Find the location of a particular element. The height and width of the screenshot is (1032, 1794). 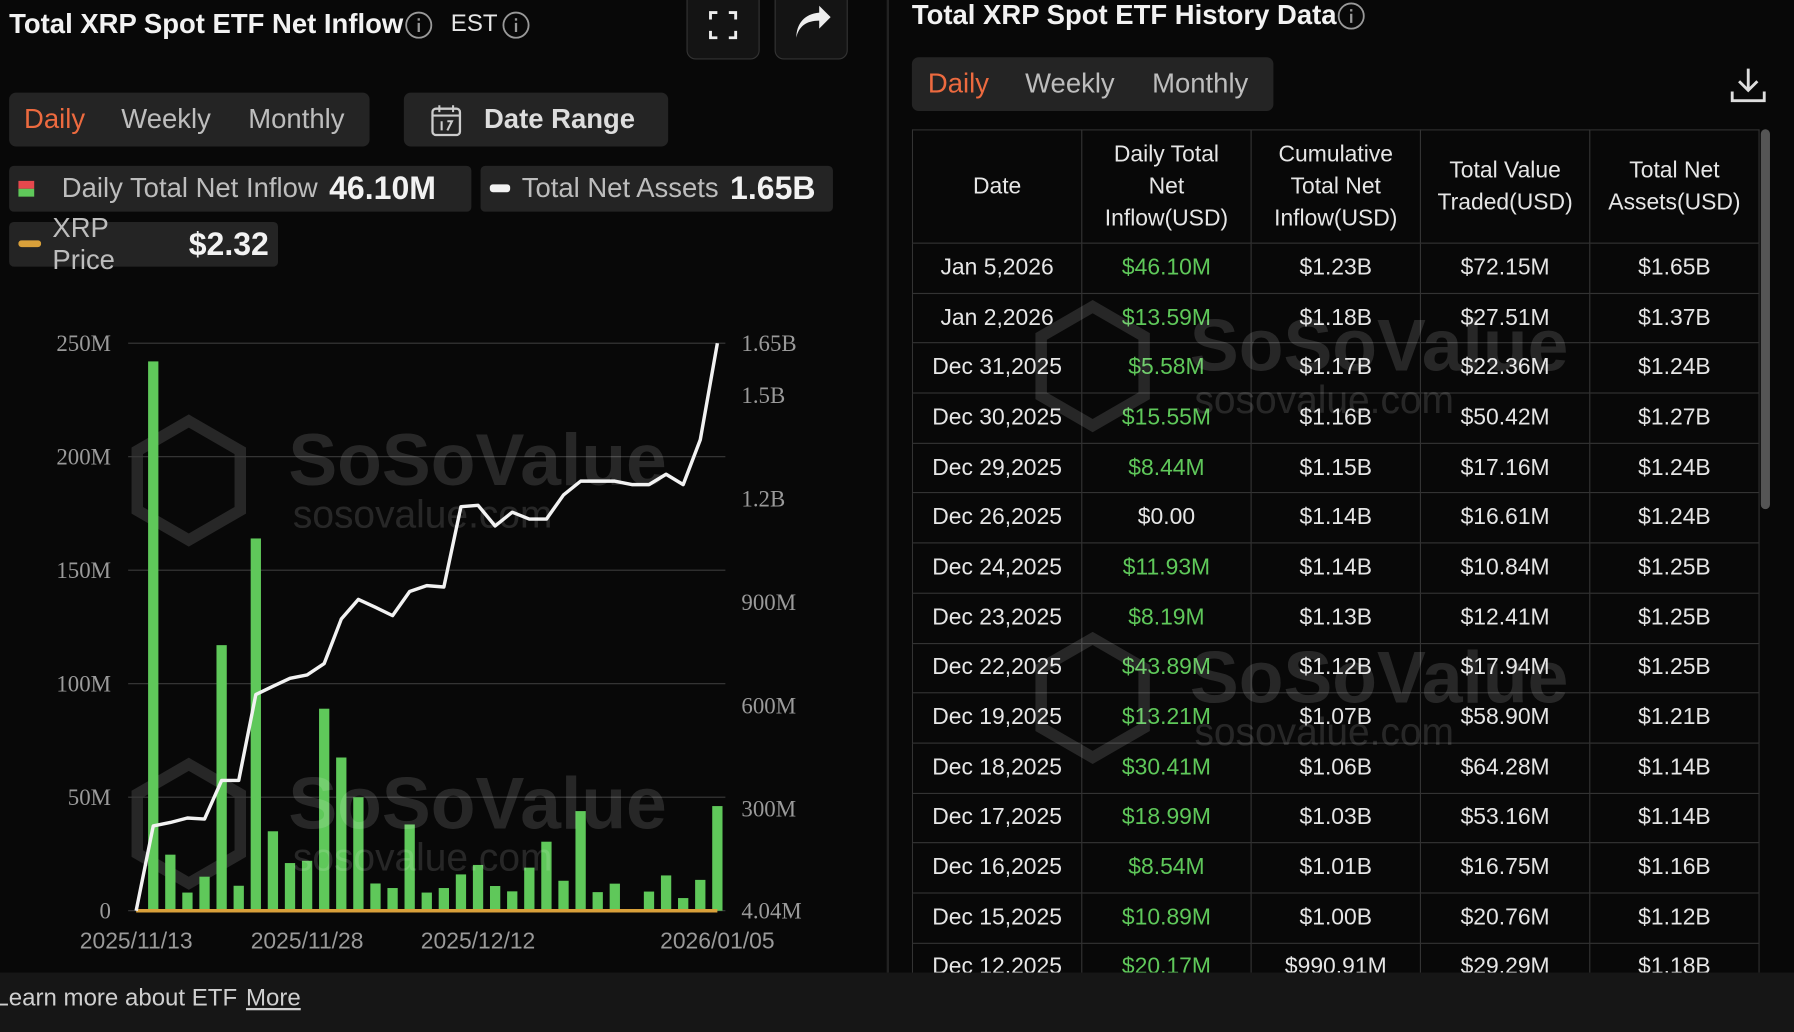

table-cell: $10.84M is located at coordinates (1505, 568).